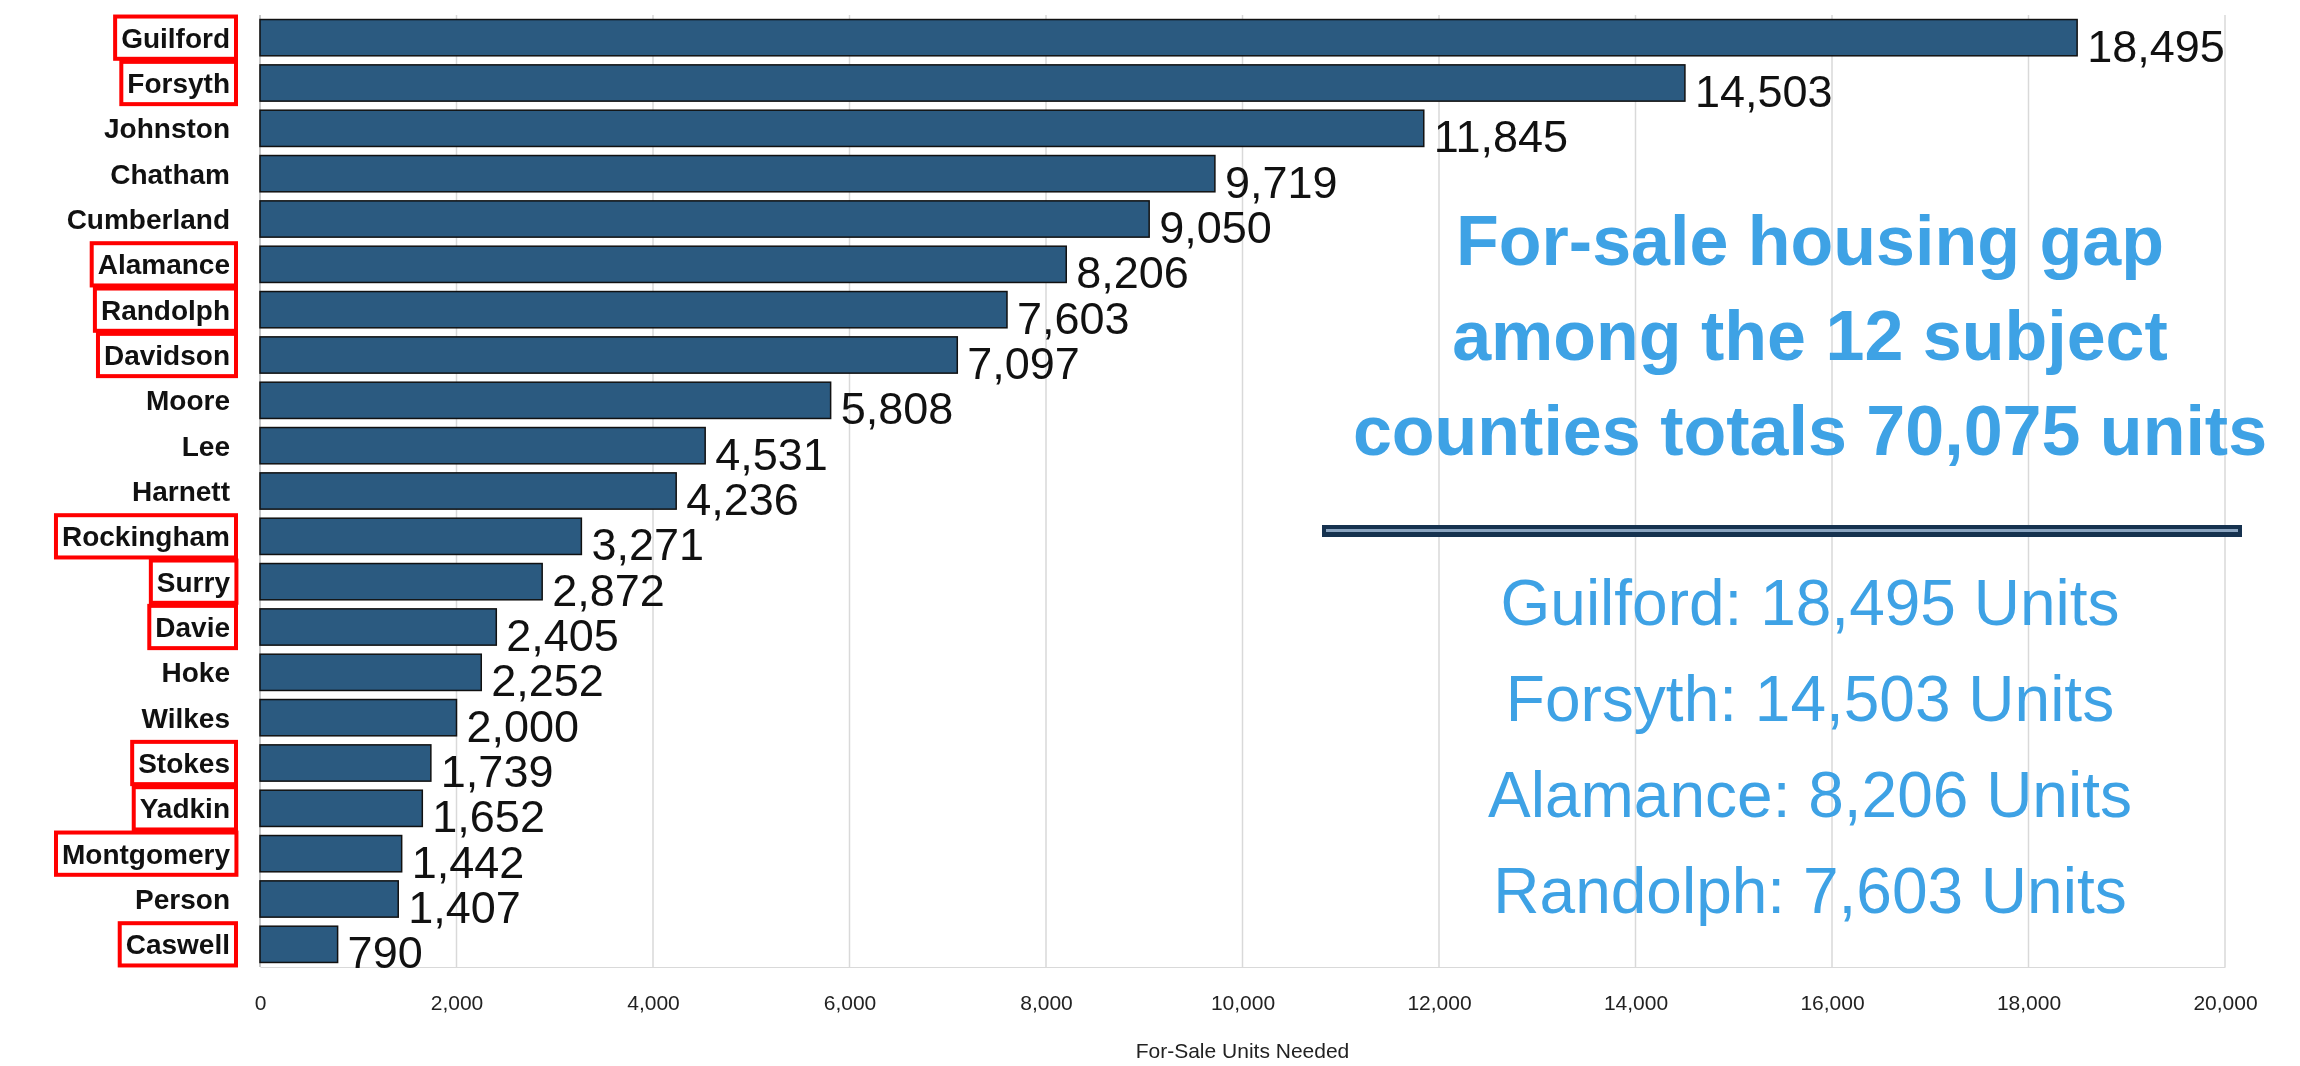  Describe the element at coordinates (145, 537) in the screenshot. I see `y-tick-label: Rockingham` at that location.